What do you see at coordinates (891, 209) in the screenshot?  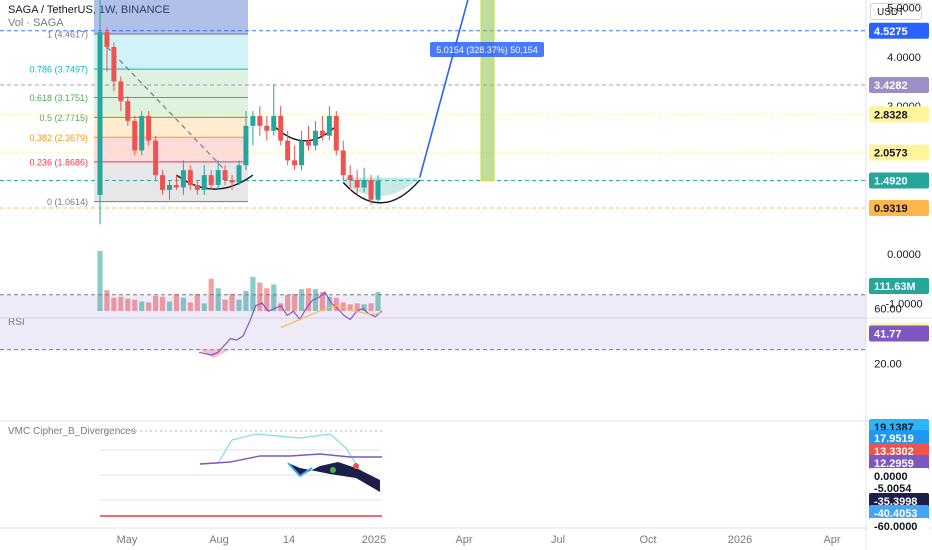 I see `price-tag: 0.9319` at bounding box center [891, 209].